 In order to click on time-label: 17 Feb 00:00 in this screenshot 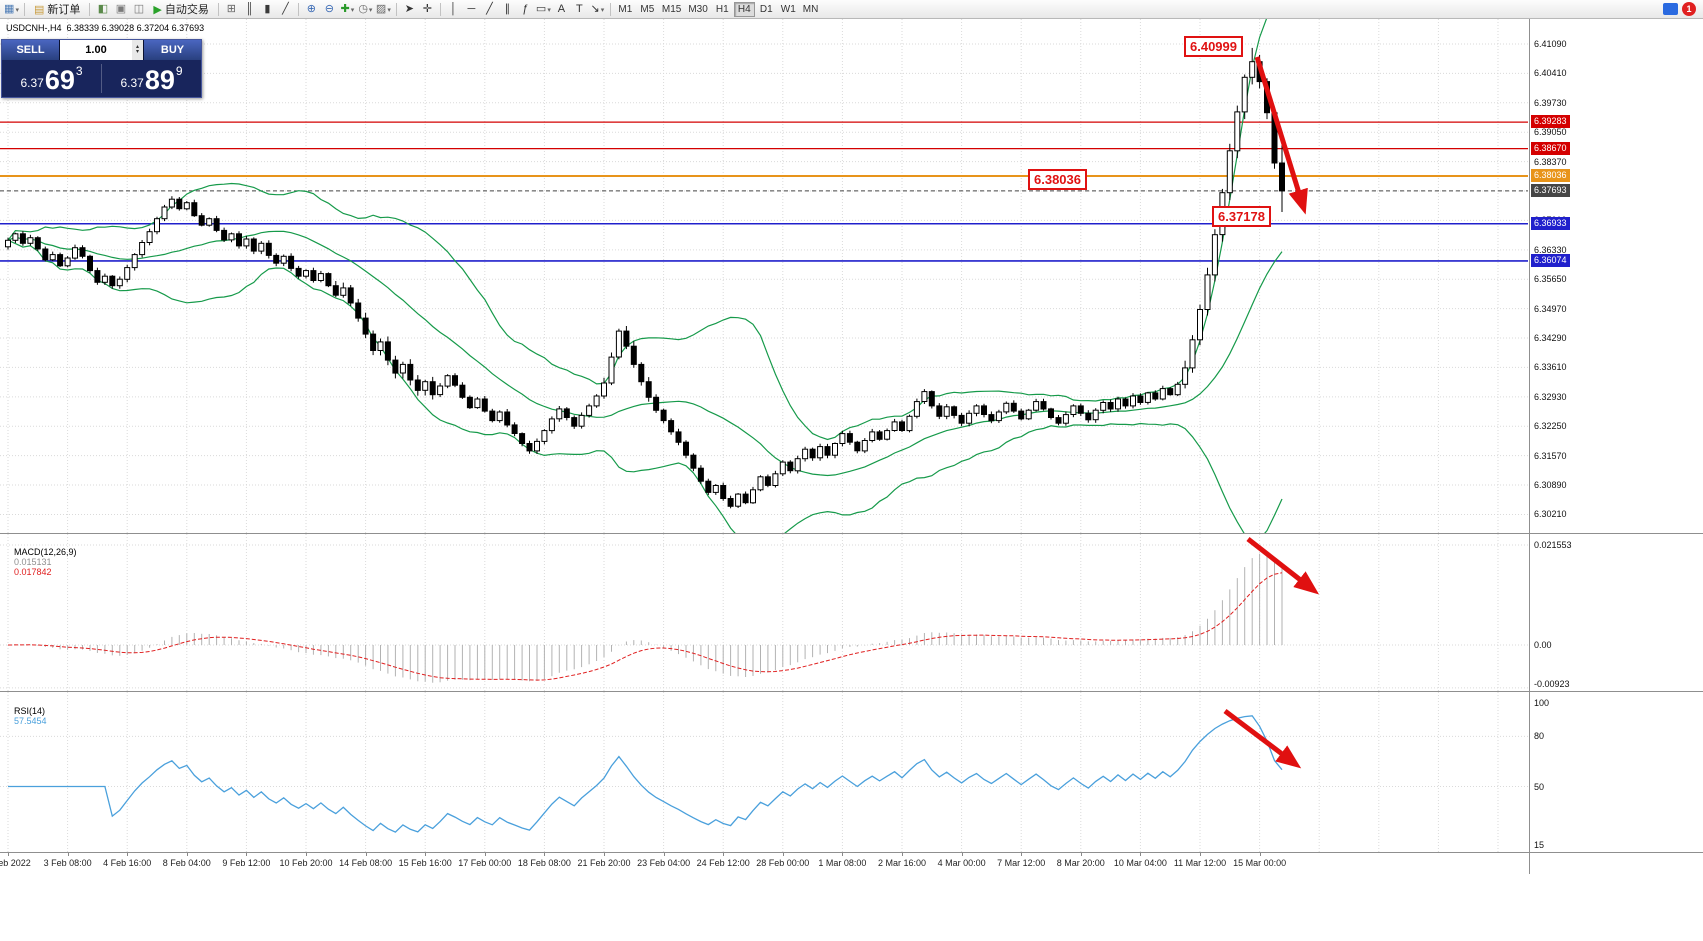, I will do `click(485, 863)`.